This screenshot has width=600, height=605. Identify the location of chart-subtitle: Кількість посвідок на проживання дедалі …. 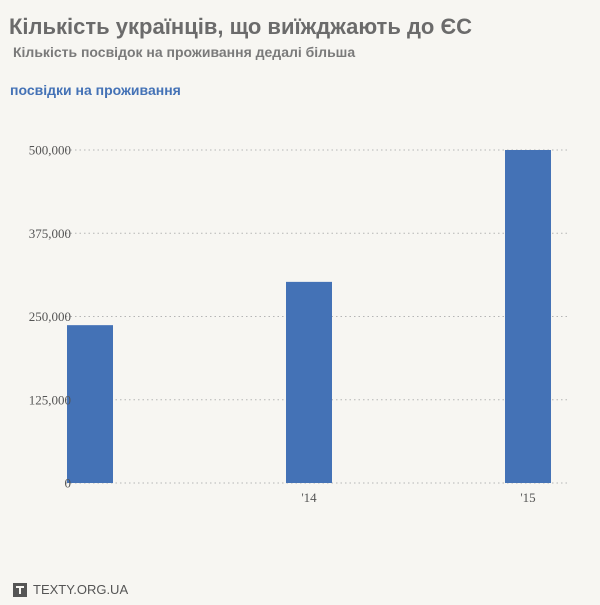
(184, 52).